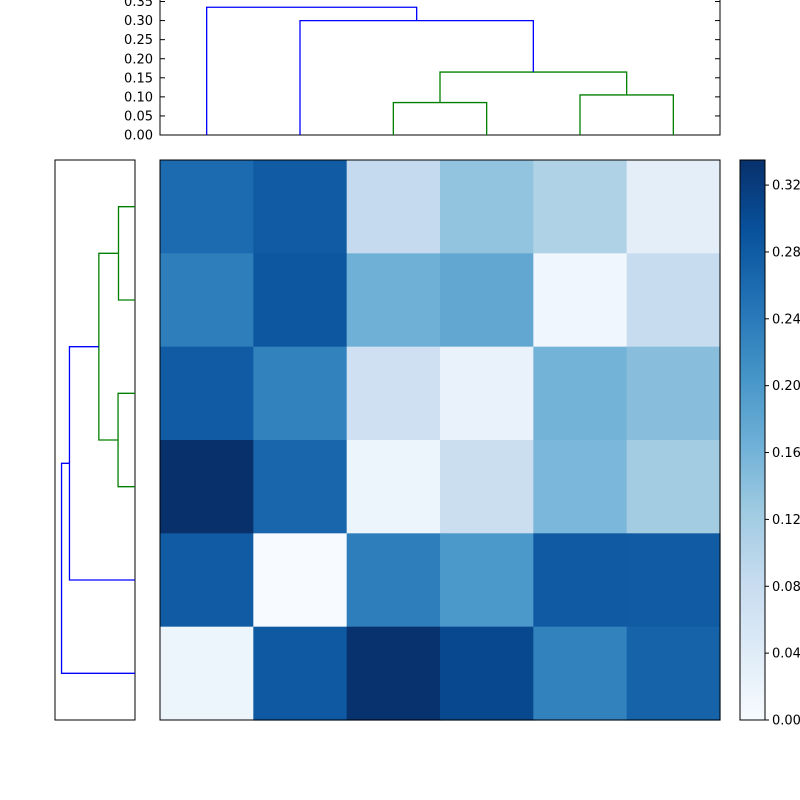  I want to click on left-dendrogram, so click(95, 440).